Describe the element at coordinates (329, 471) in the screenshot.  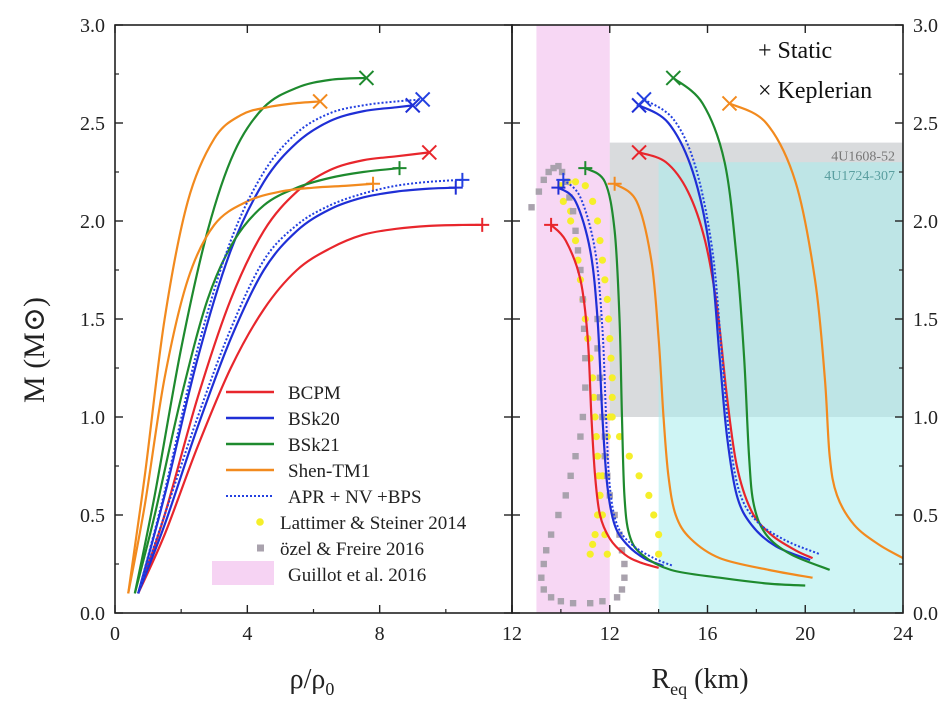
I see `legend-label-shentm1: Shen-TM1` at that location.